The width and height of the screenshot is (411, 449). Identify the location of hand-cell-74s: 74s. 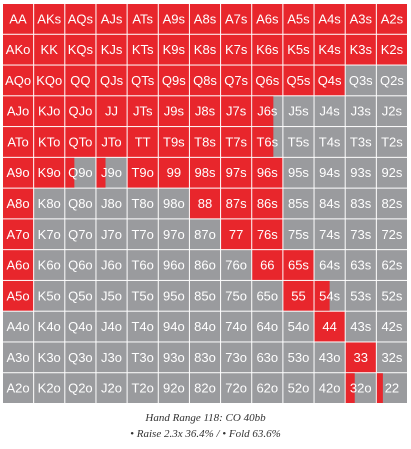
(329, 234).